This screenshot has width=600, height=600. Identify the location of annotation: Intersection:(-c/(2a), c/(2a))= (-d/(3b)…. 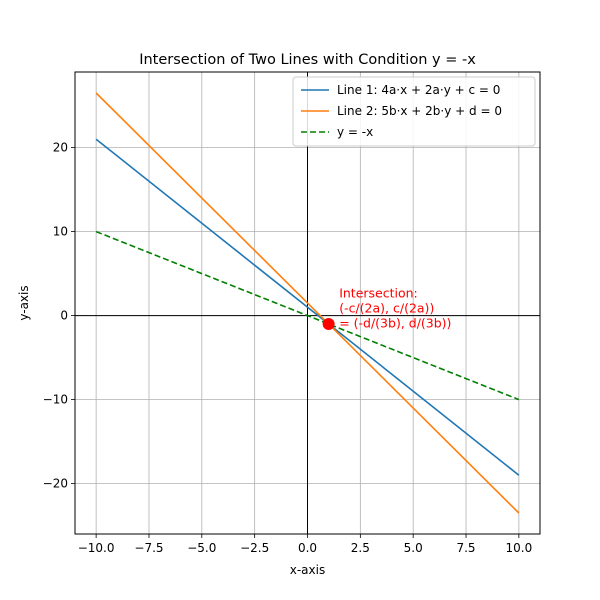
(395, 308).